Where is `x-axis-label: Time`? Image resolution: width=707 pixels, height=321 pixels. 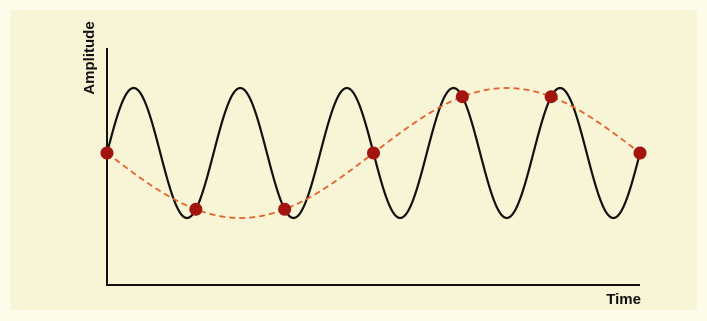 x-axis-label: Time is located at coordinates (623, 299).